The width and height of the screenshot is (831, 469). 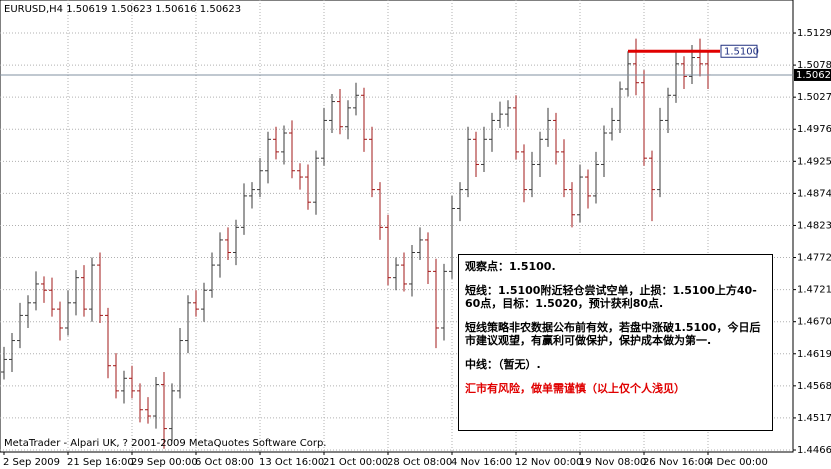 What do you see at coordinates (31, 462) in the screenshot?
I see `x-tick-label: 2 Sep 2009` at bounding box center [31, 462].